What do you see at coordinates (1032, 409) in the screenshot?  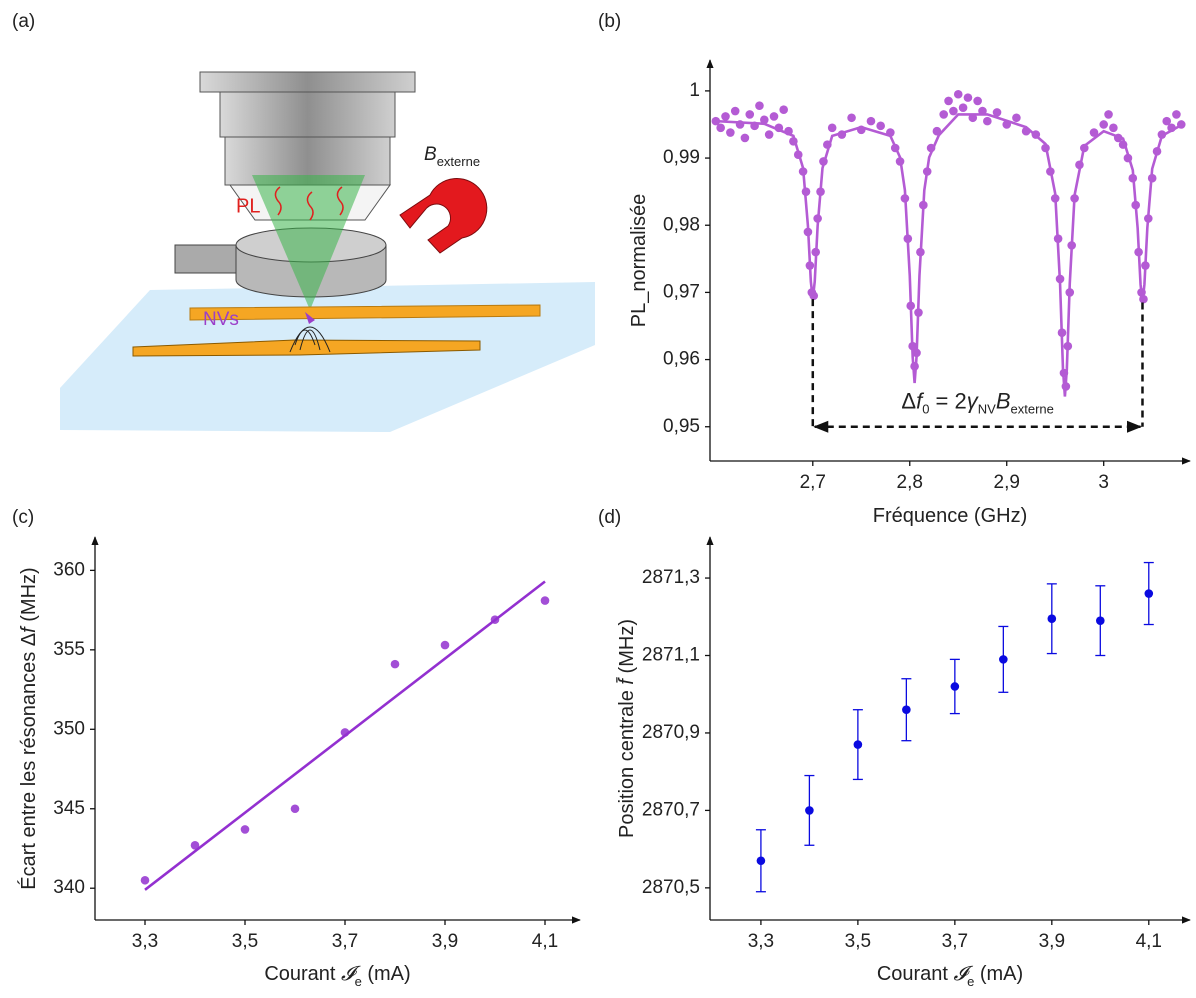 I see `text-part: externe` at bounding box center [1032, 409].